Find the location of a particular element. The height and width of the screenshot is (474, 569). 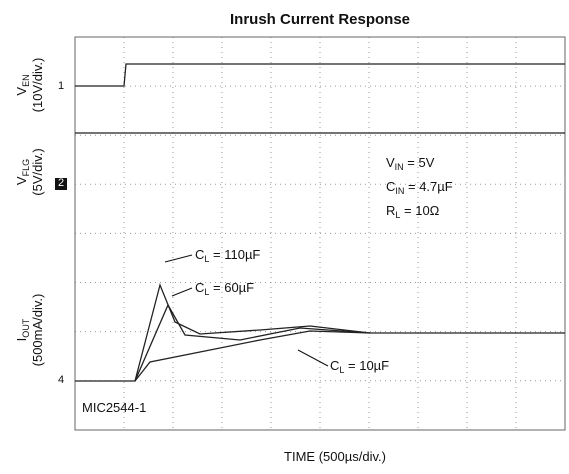

condition: CIN = 4.7µF is located at coordinates (419, 187).